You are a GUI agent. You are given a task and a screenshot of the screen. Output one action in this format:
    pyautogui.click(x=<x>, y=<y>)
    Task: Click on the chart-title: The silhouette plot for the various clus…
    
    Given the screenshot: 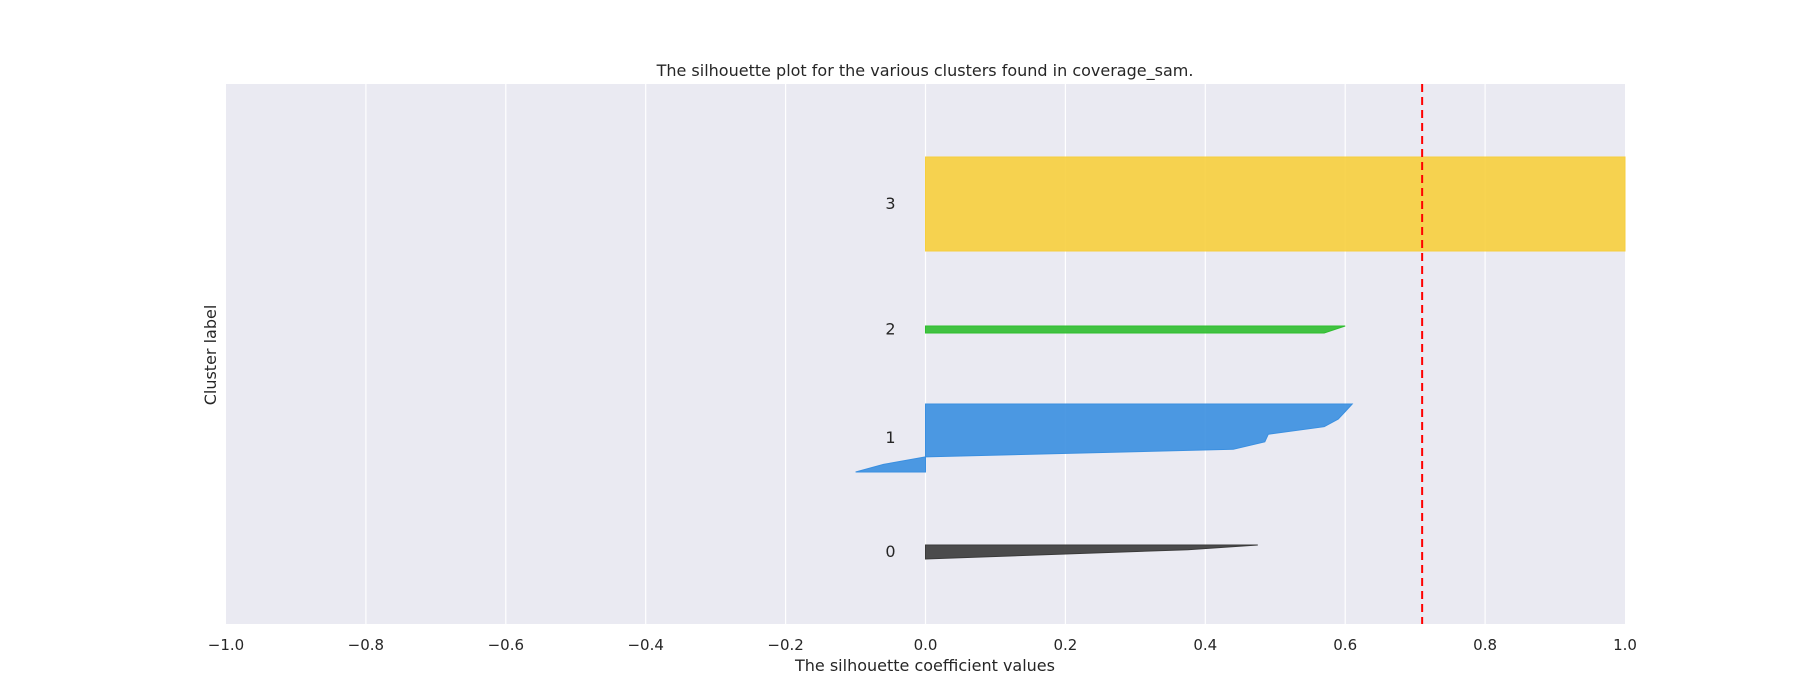 What is the action you would take?
    pyautogui.click(x=925, y=71)
    